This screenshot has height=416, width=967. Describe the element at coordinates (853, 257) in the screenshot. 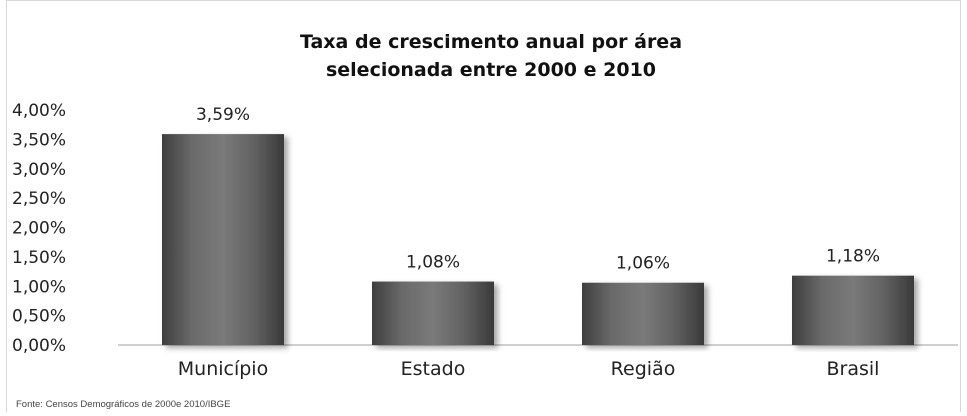

I see `bar-value-label: 1,18%` at that location.